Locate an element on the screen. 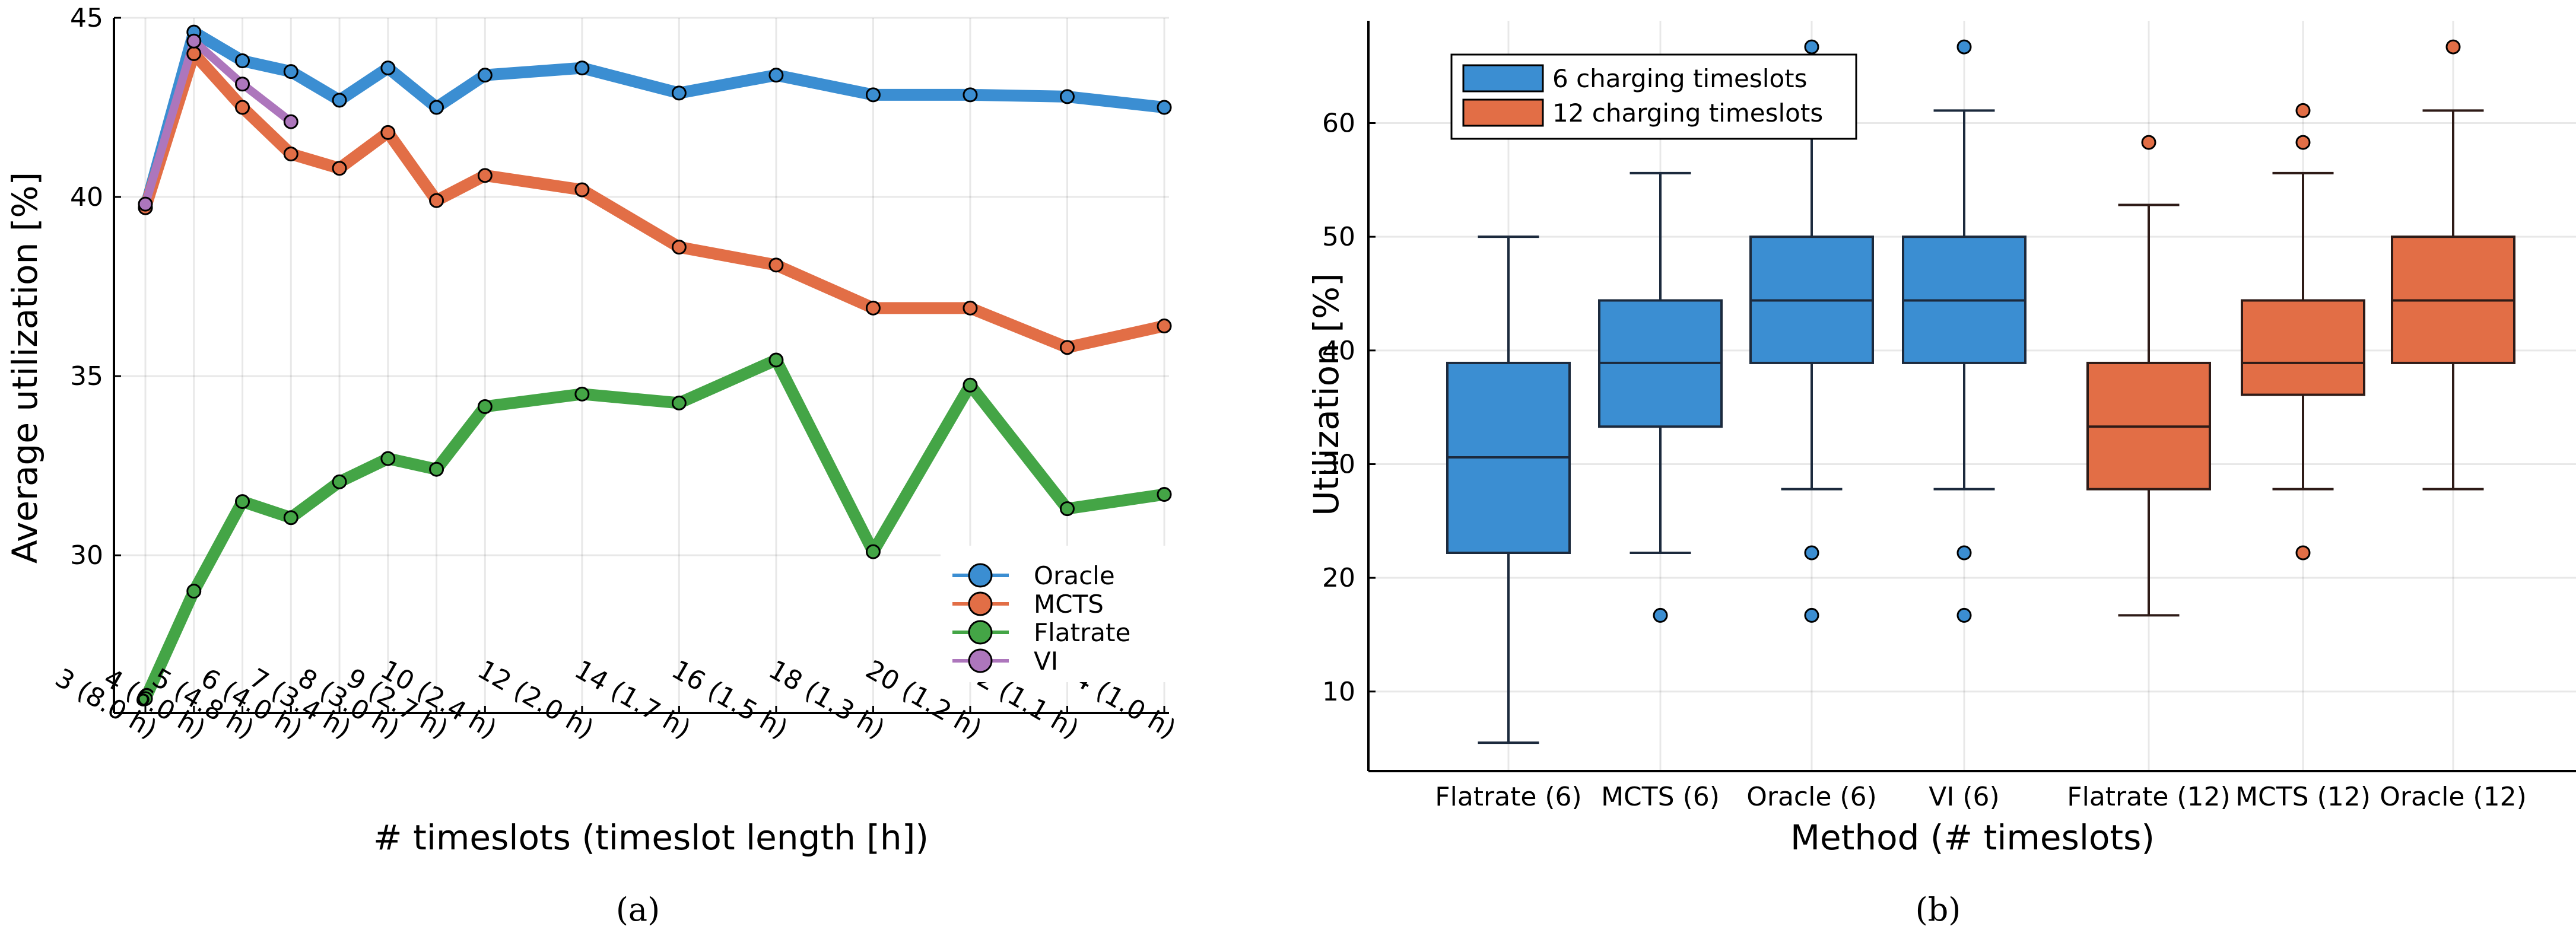 The image size is (2576, 936). panel-a-y-tick-label: 30 is located at coordinates (86, 555).